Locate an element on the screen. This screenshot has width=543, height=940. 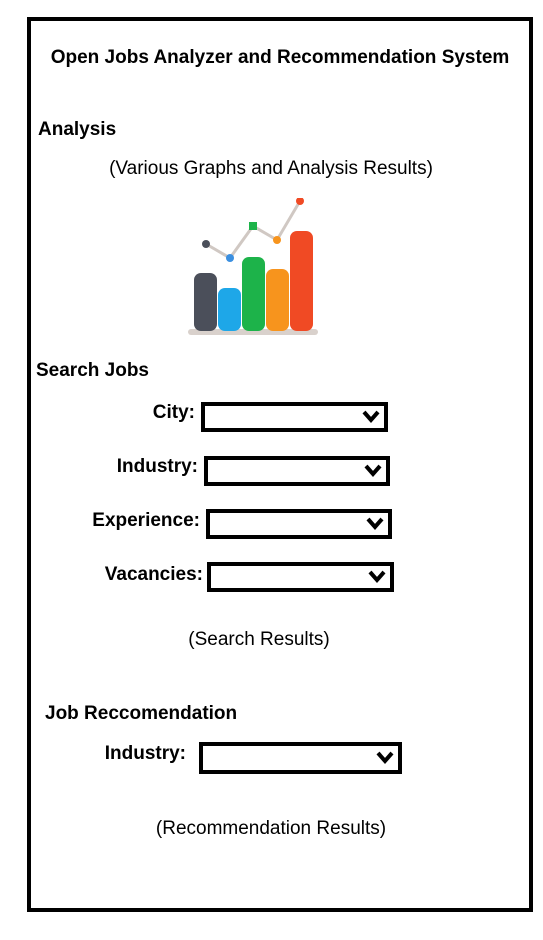
vacancies-label: Vacancies: is located at coordinates (153, 574).